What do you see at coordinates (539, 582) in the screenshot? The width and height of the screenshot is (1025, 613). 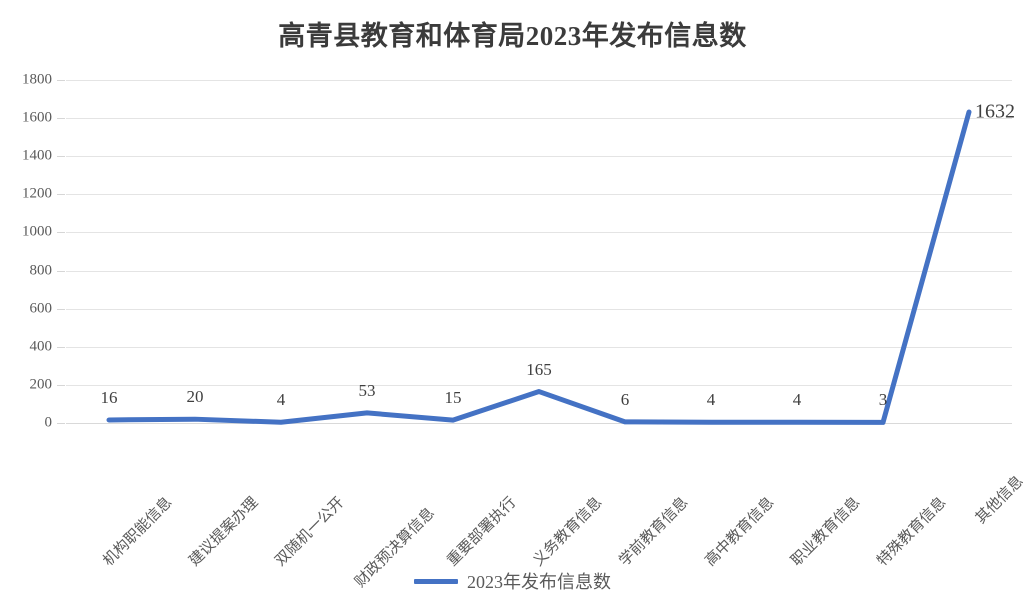 I see `legend-label: 2023年发布信息数` at bounding box center [539, 582].